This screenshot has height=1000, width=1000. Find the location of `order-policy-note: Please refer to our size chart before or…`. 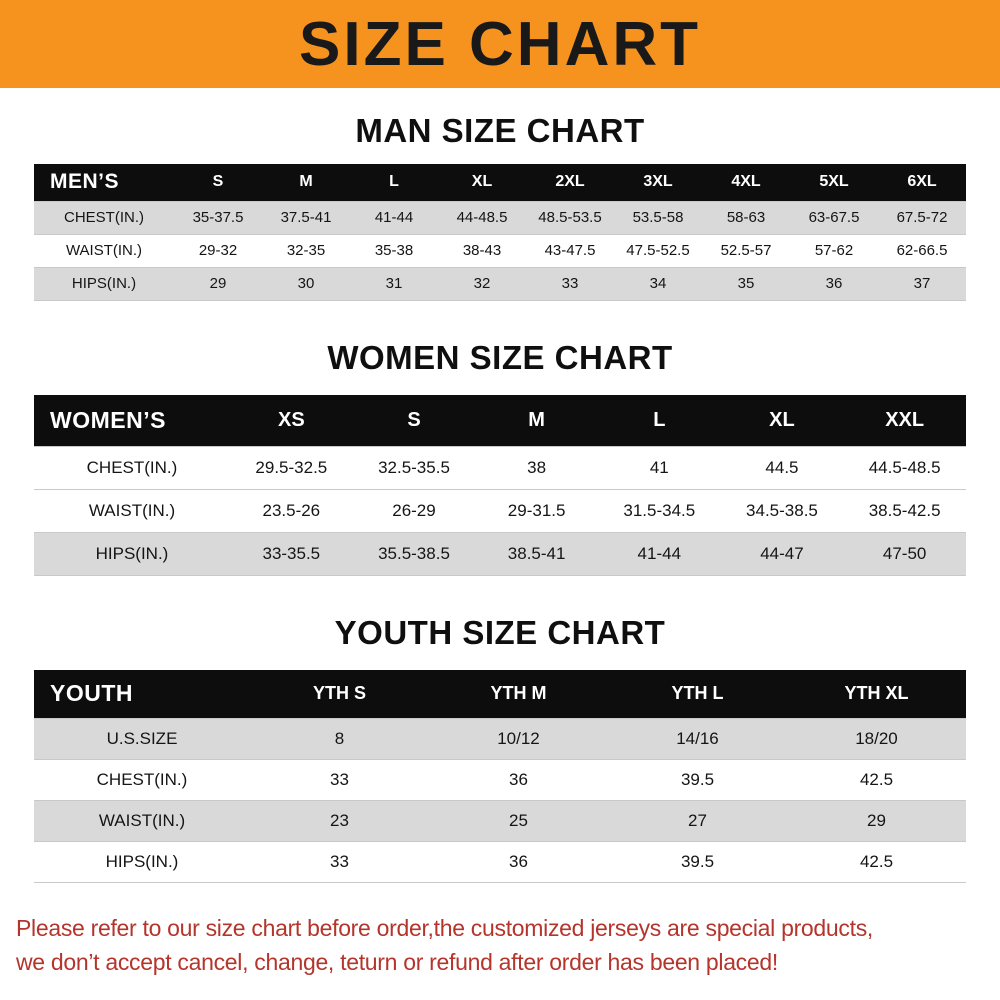

order-policy-note: Please refer to our size chart before or… is located at coordinates (500, 945).